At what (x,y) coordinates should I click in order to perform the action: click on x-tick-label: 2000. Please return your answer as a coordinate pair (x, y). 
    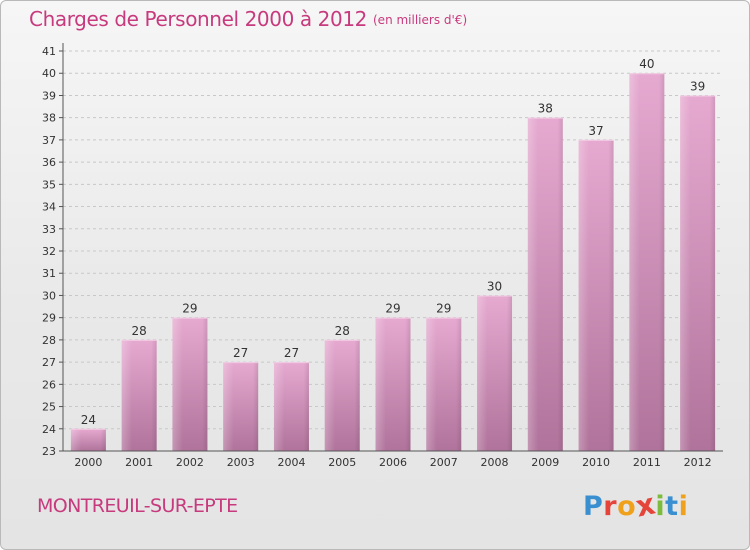
    Looking at the image, I should click on (88, 462).